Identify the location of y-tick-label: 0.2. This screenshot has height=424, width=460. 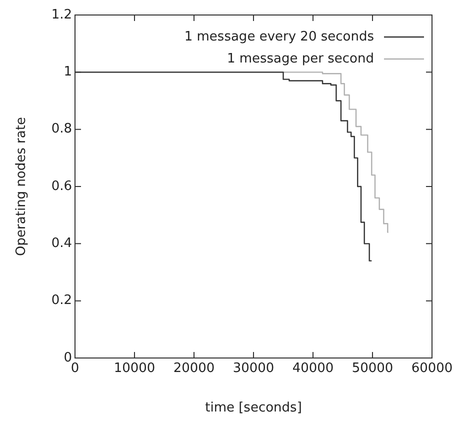
(61, 300).